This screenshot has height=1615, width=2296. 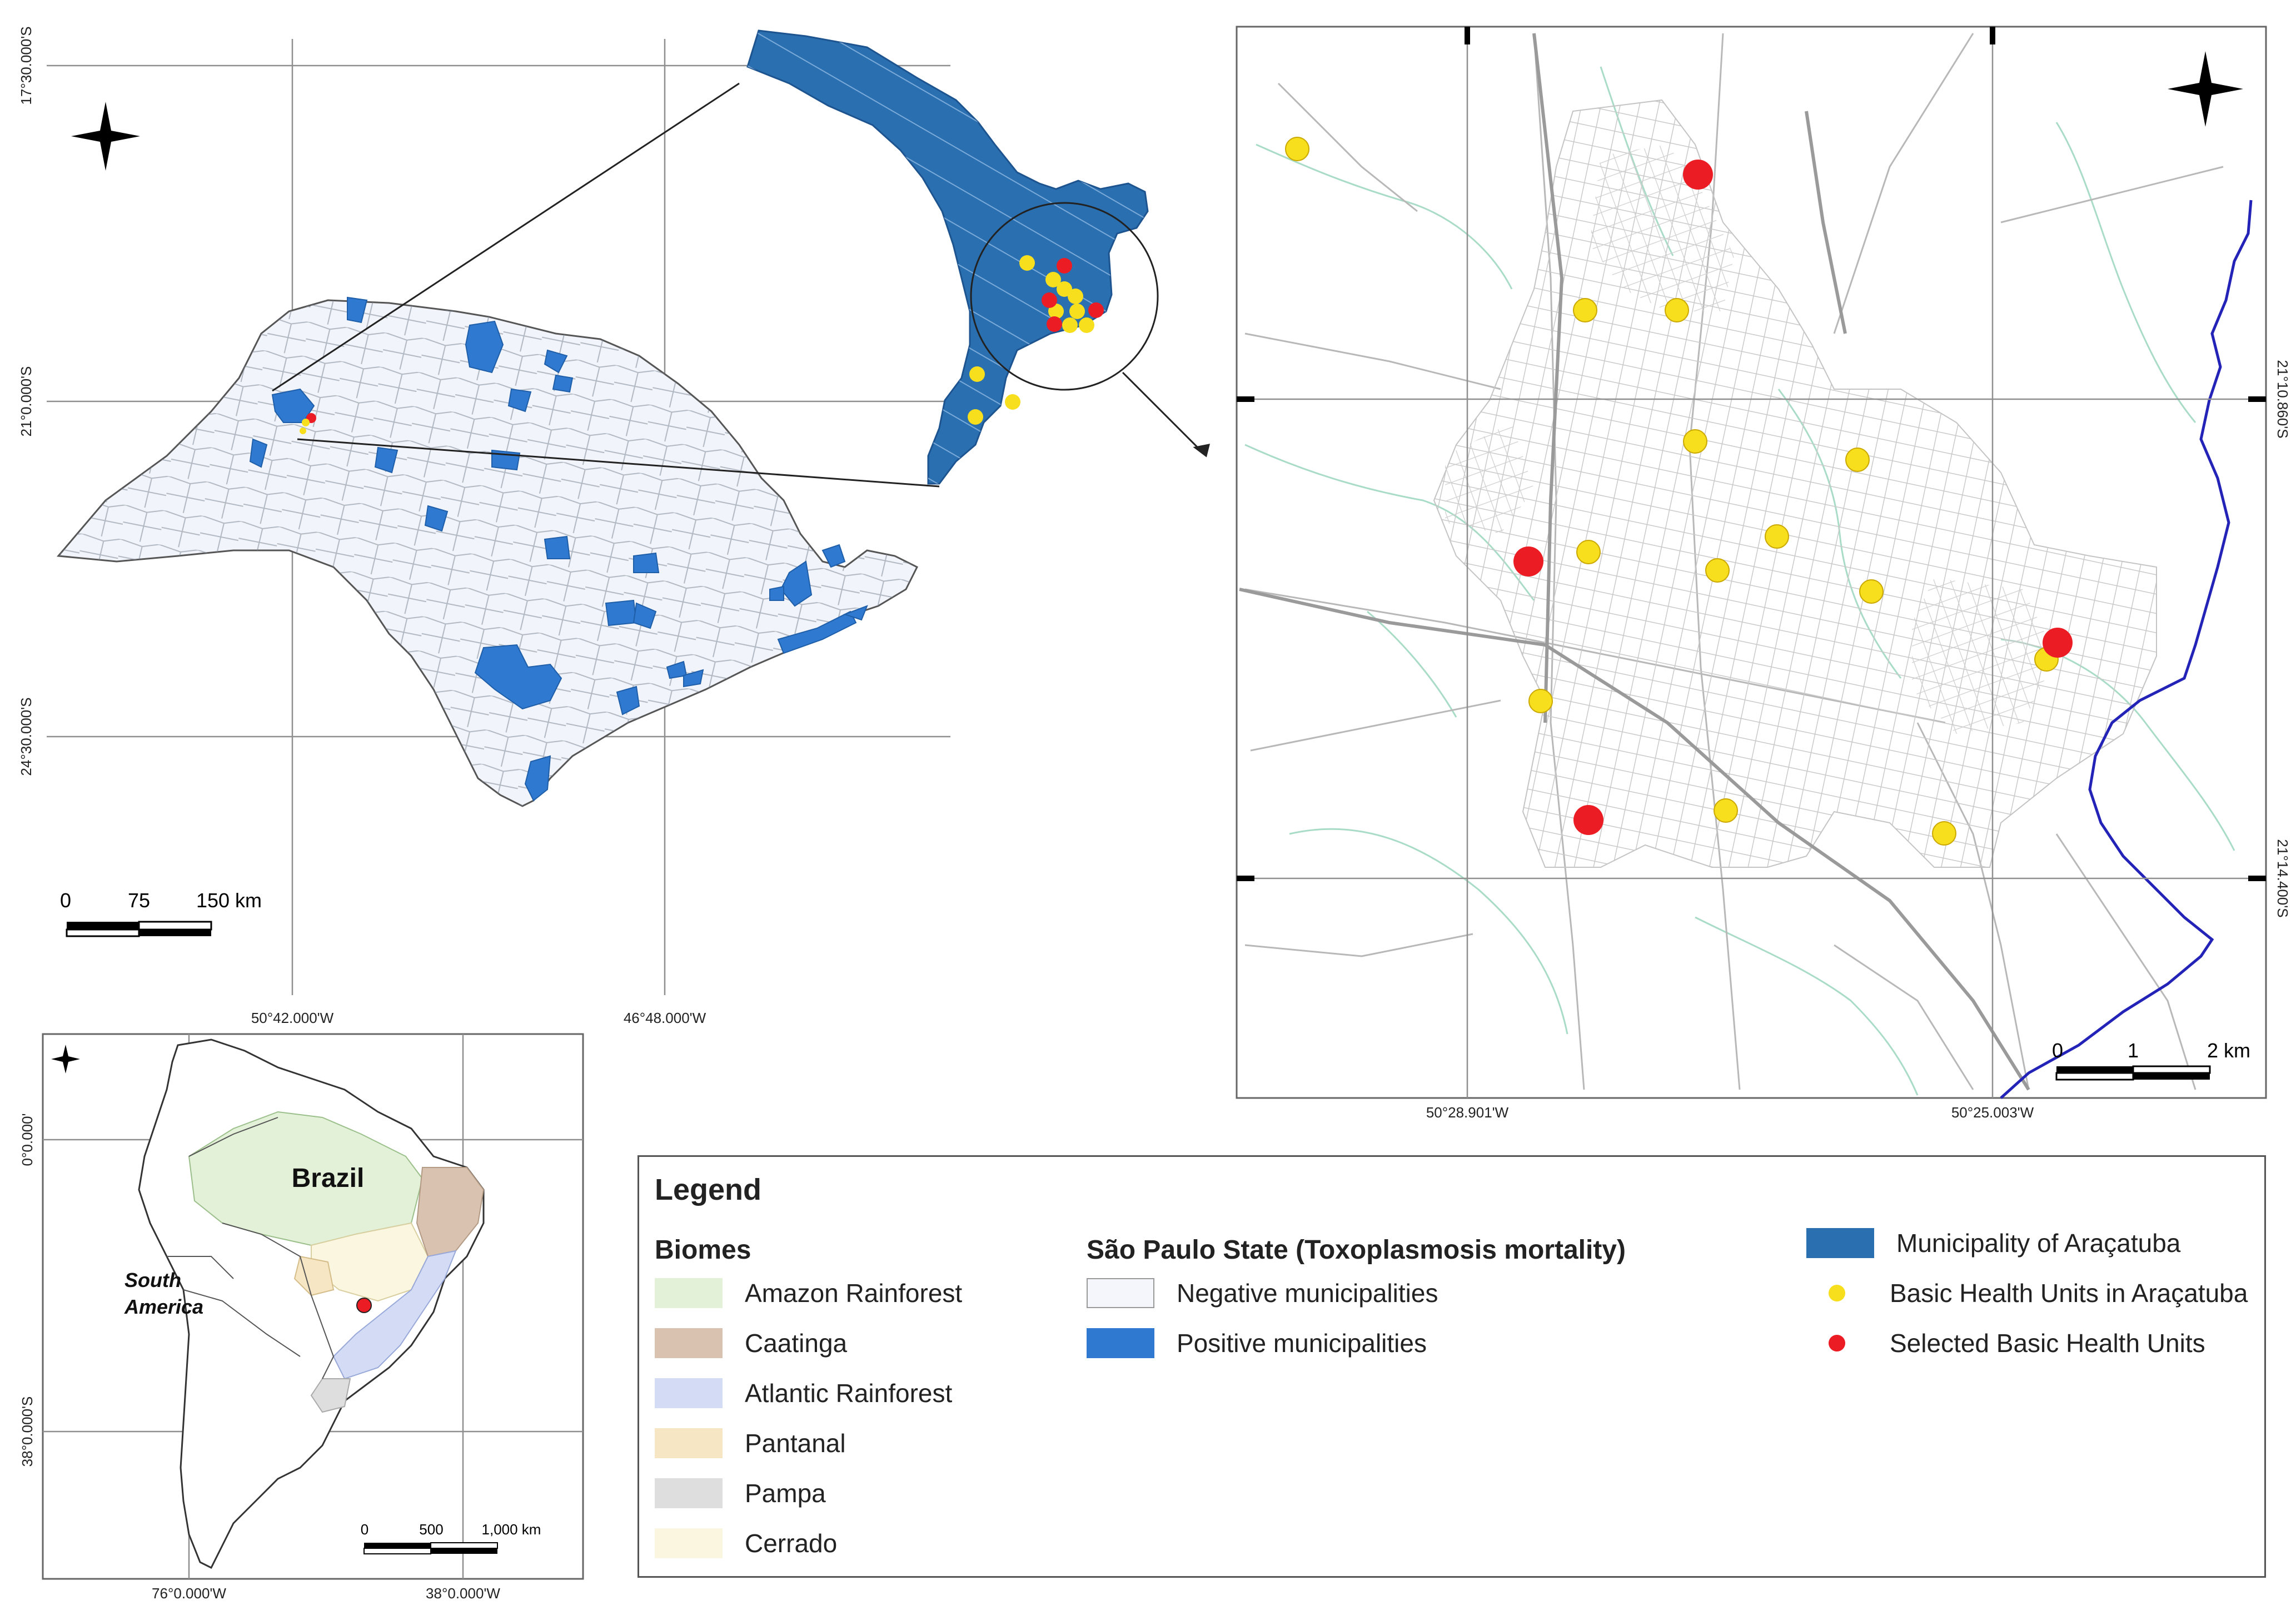 What do you see at coordinates (689, 1293) in the screenshot?
I see `amazon-swatch` at bounding box center [689, 1293].